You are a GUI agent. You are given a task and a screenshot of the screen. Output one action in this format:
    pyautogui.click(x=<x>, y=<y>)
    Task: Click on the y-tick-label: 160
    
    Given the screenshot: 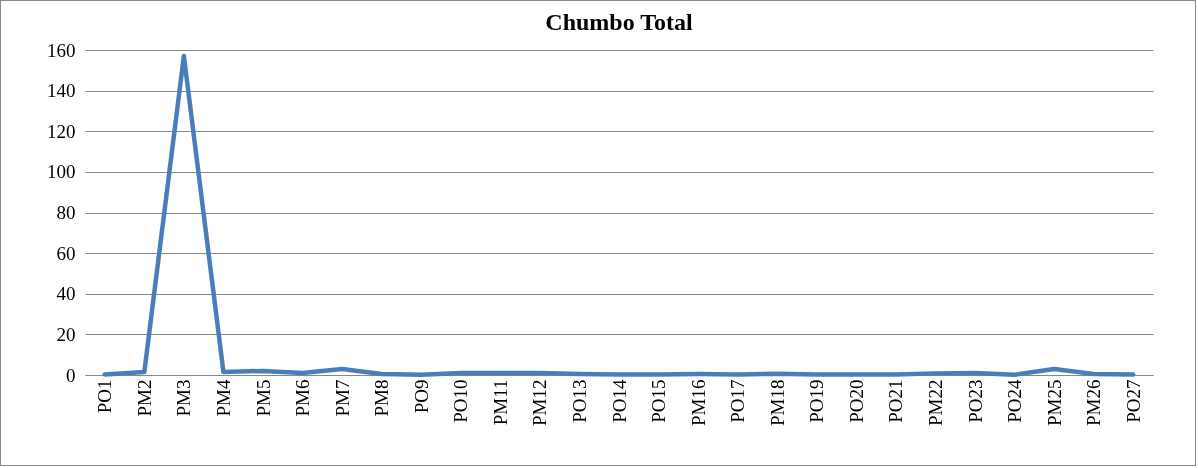 What is the action you would take?
    pyautogui.click(x=61, y=50)
    